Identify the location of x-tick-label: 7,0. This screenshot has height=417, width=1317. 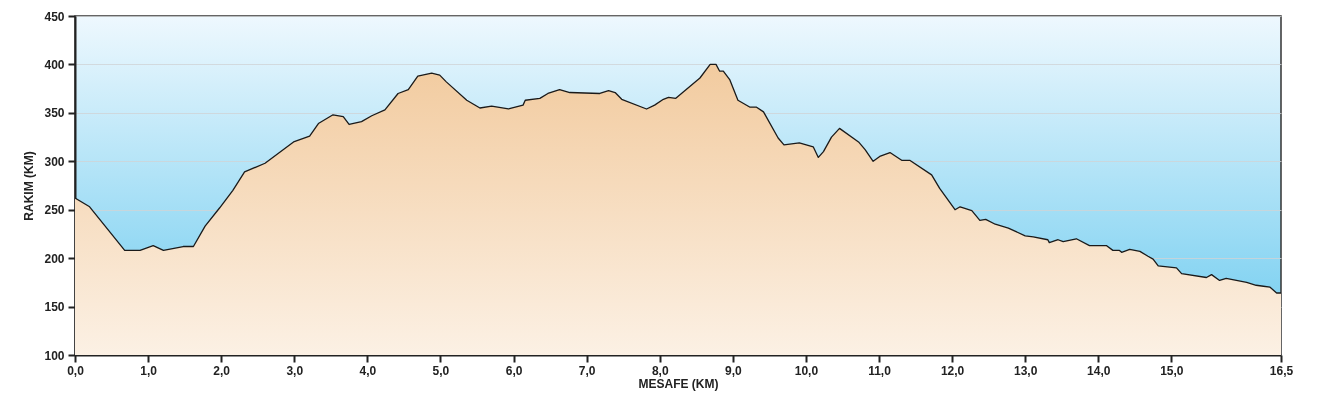
(587, 370).